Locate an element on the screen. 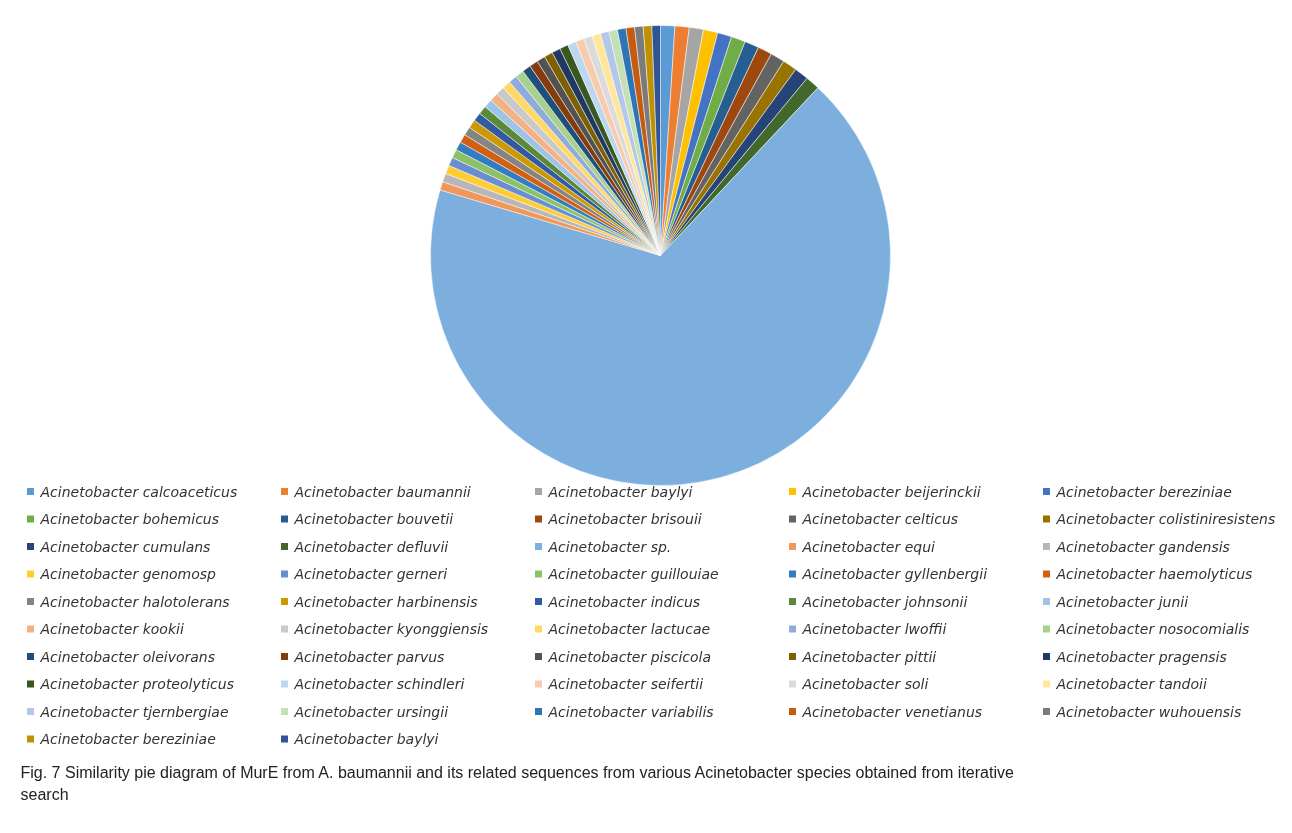 Image resolution: width=1292 pixels, height=833 pixels. legend-label: Acinetobacter junii is located at coordinates (1122, 601).